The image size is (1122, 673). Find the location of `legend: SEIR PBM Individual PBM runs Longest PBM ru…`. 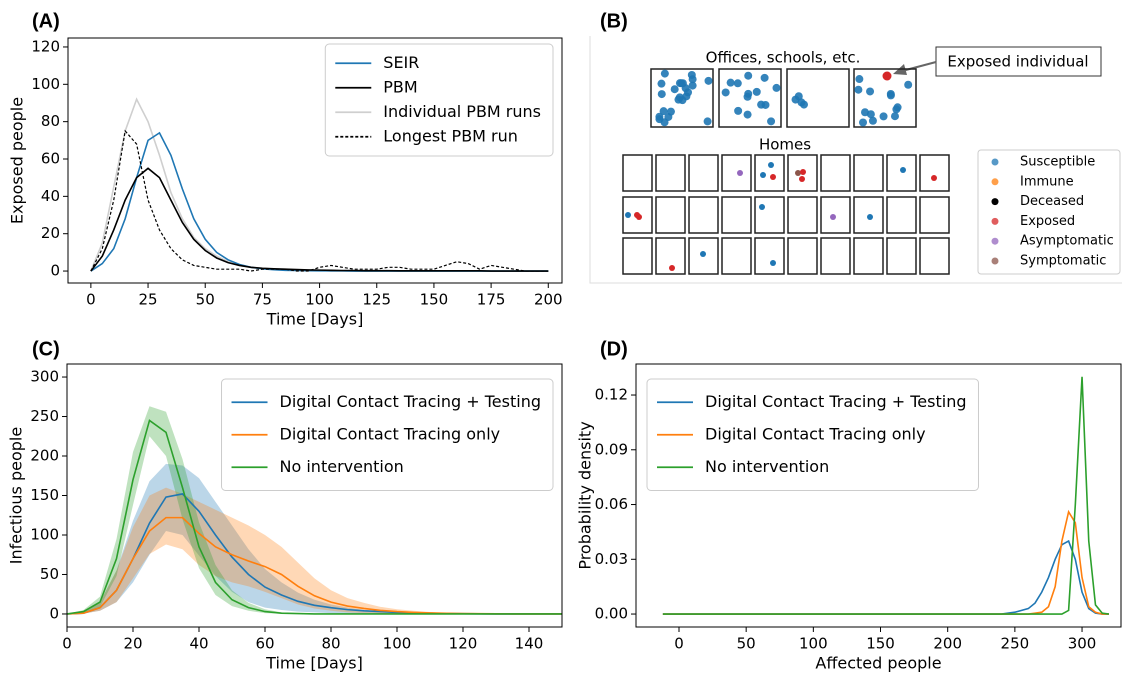

legend: SEIR PBM Individual PBM runs Longest PBM ru… is located at coordinates (439, 100).